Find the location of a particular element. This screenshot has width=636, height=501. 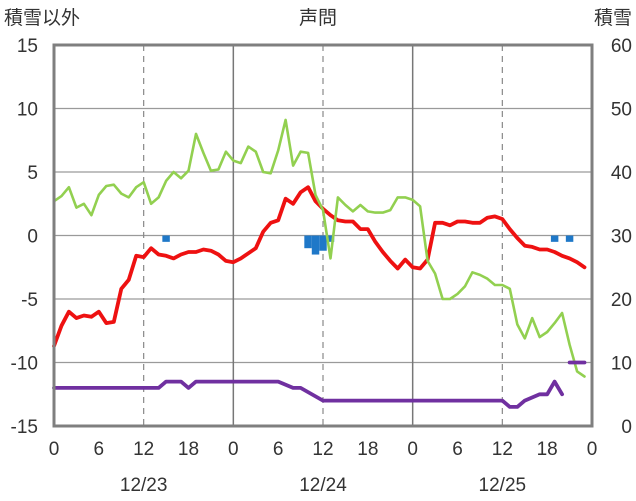

right-tick-label: 60 is located at coordinates (621, 46).